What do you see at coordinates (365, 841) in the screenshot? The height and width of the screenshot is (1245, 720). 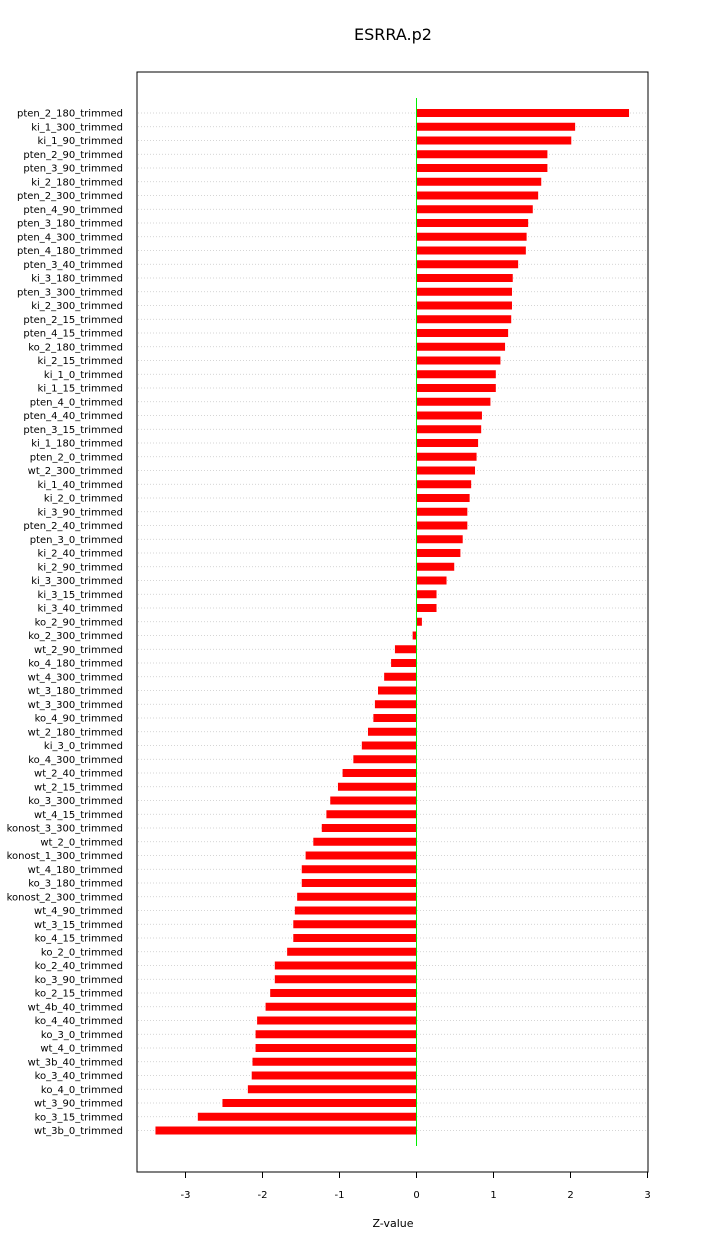 I see `bar-wt_2_0_trimmed` at bounding box center [365, 841].